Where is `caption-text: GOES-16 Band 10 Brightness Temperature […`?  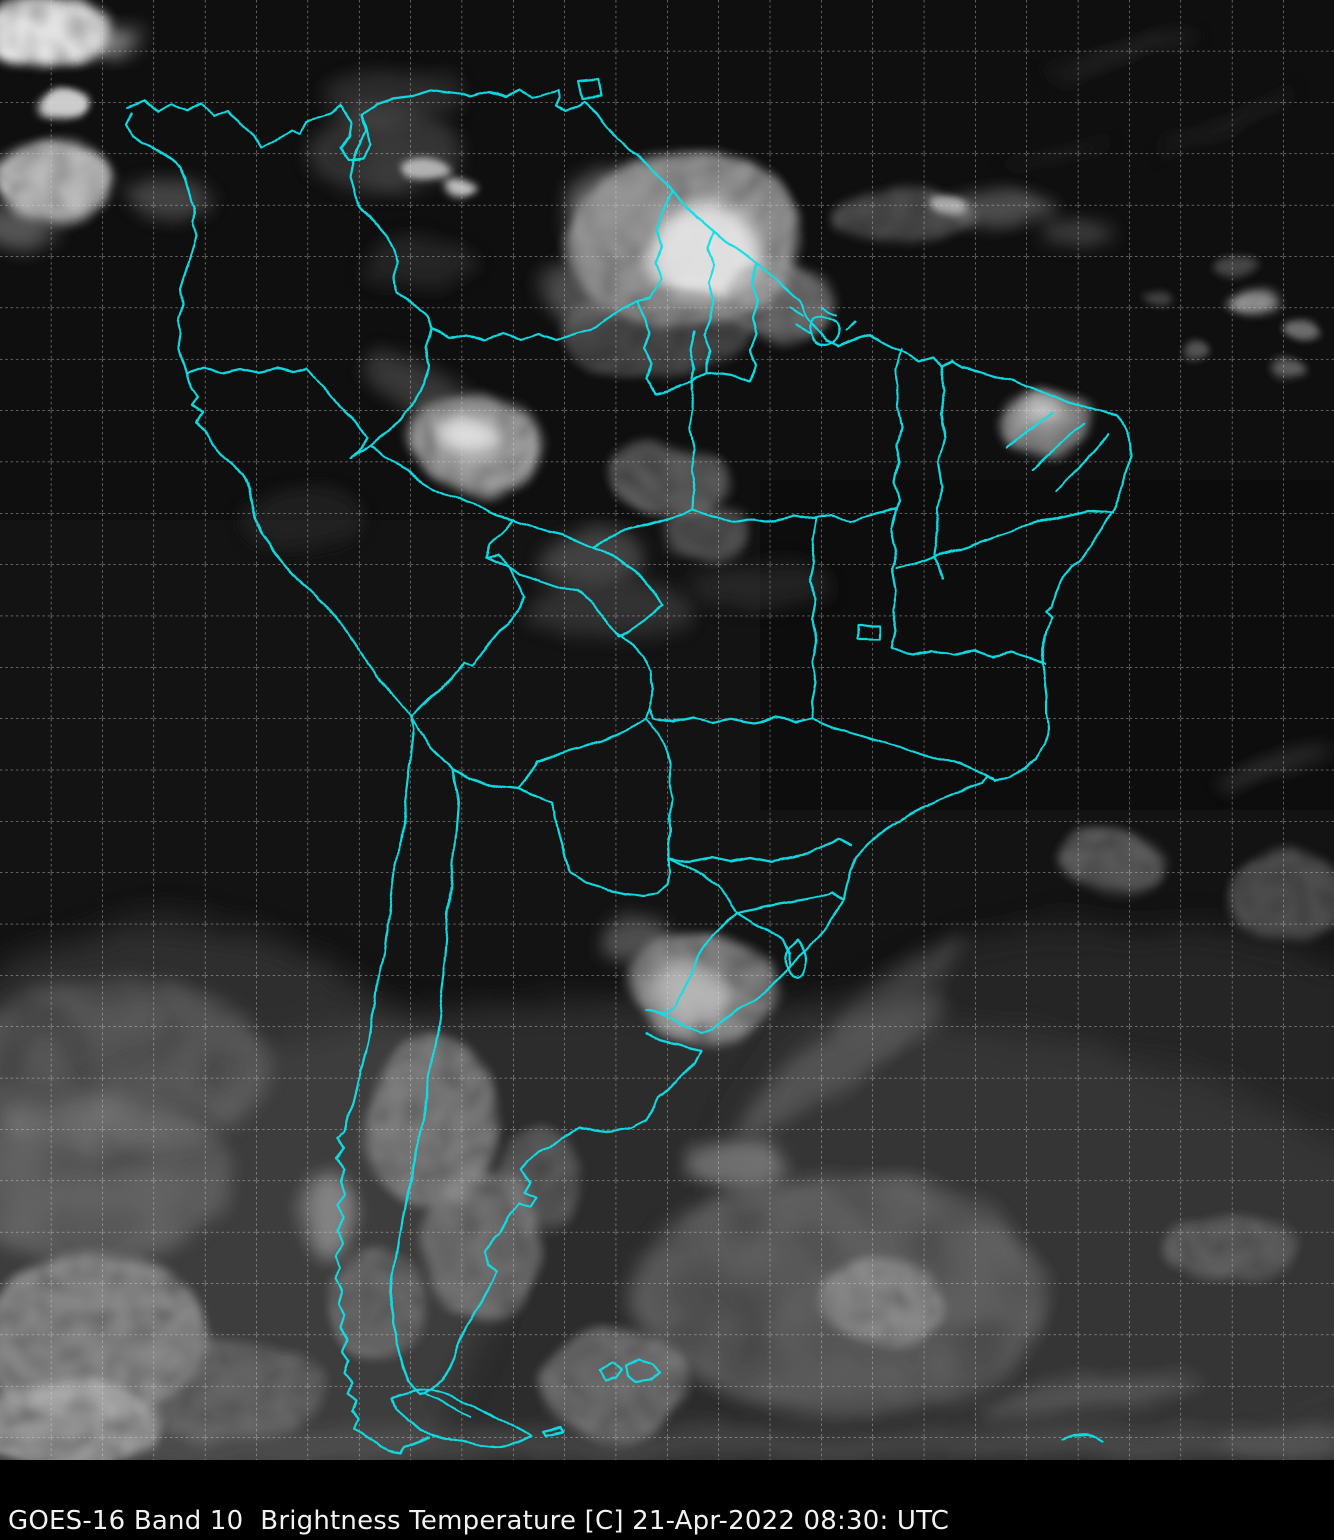
caption-text: GOES-16 Band 10 Brightness Temperature [… is located at coordinates (479, 1521).